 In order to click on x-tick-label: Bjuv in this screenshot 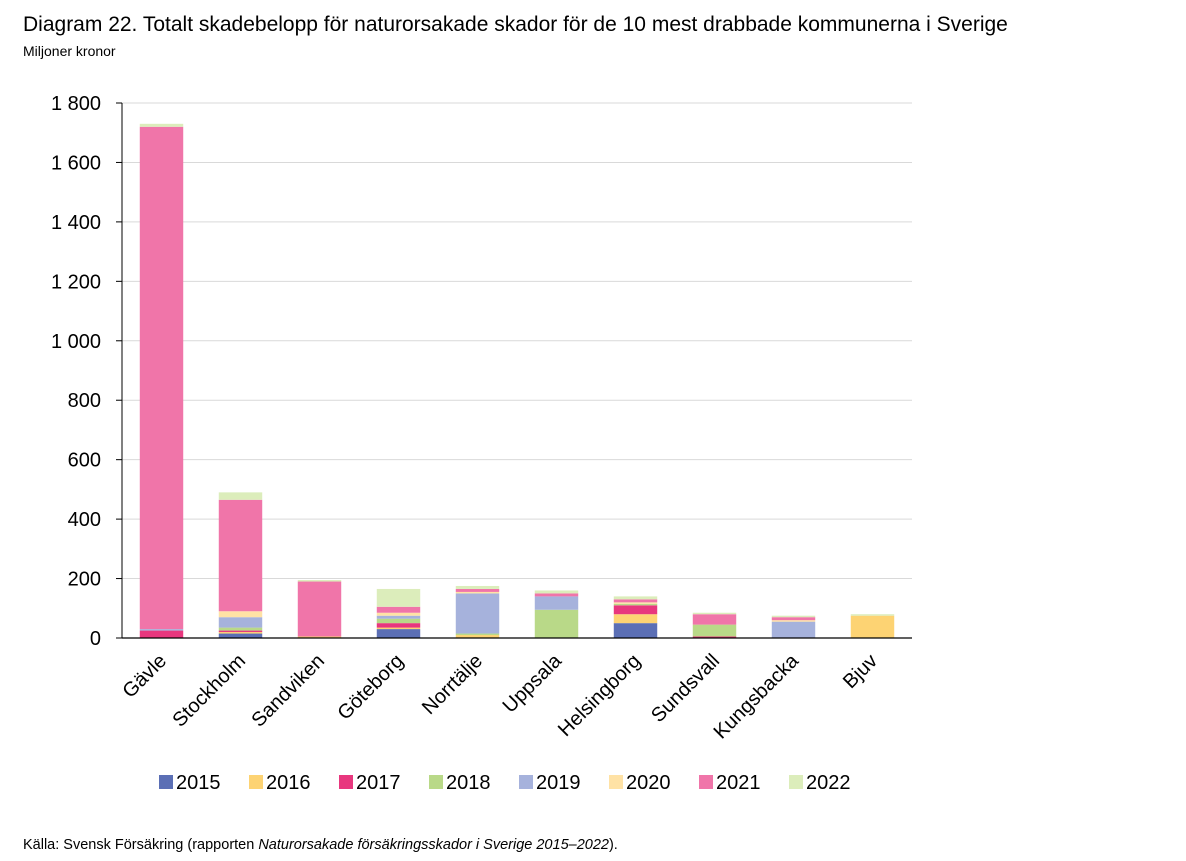, I will do `click(860, 671)`.